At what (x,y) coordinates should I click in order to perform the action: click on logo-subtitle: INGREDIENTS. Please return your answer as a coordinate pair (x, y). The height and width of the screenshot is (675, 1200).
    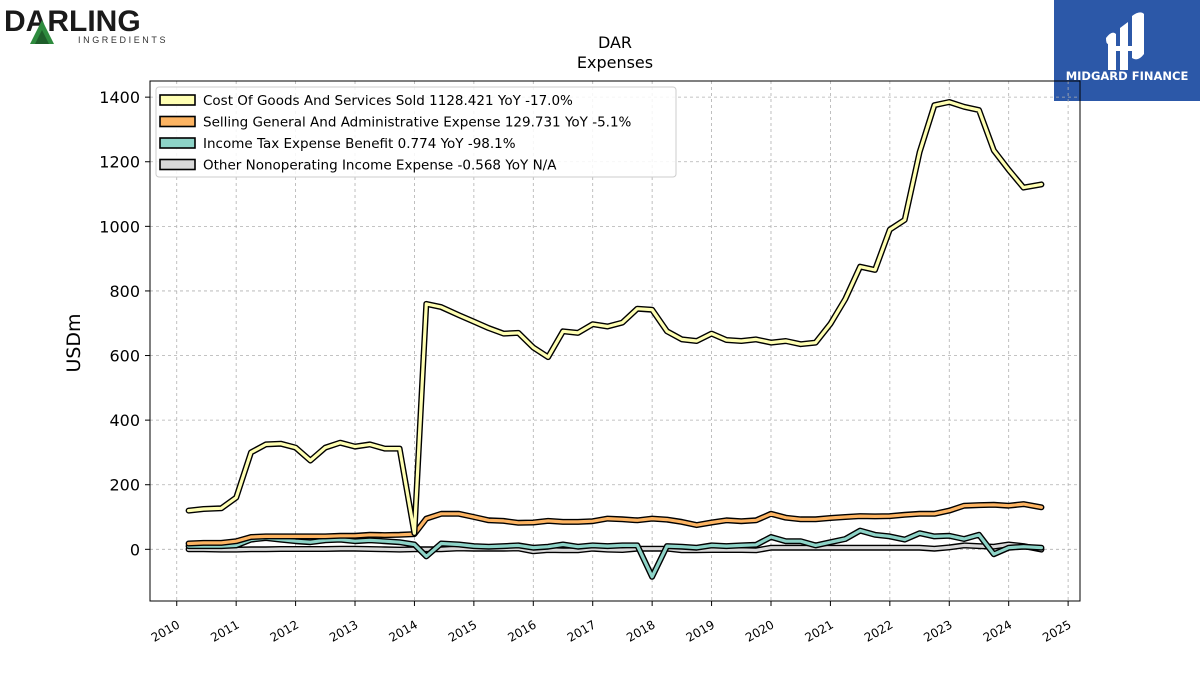
    Looking at the image, I should click on (123, 40).